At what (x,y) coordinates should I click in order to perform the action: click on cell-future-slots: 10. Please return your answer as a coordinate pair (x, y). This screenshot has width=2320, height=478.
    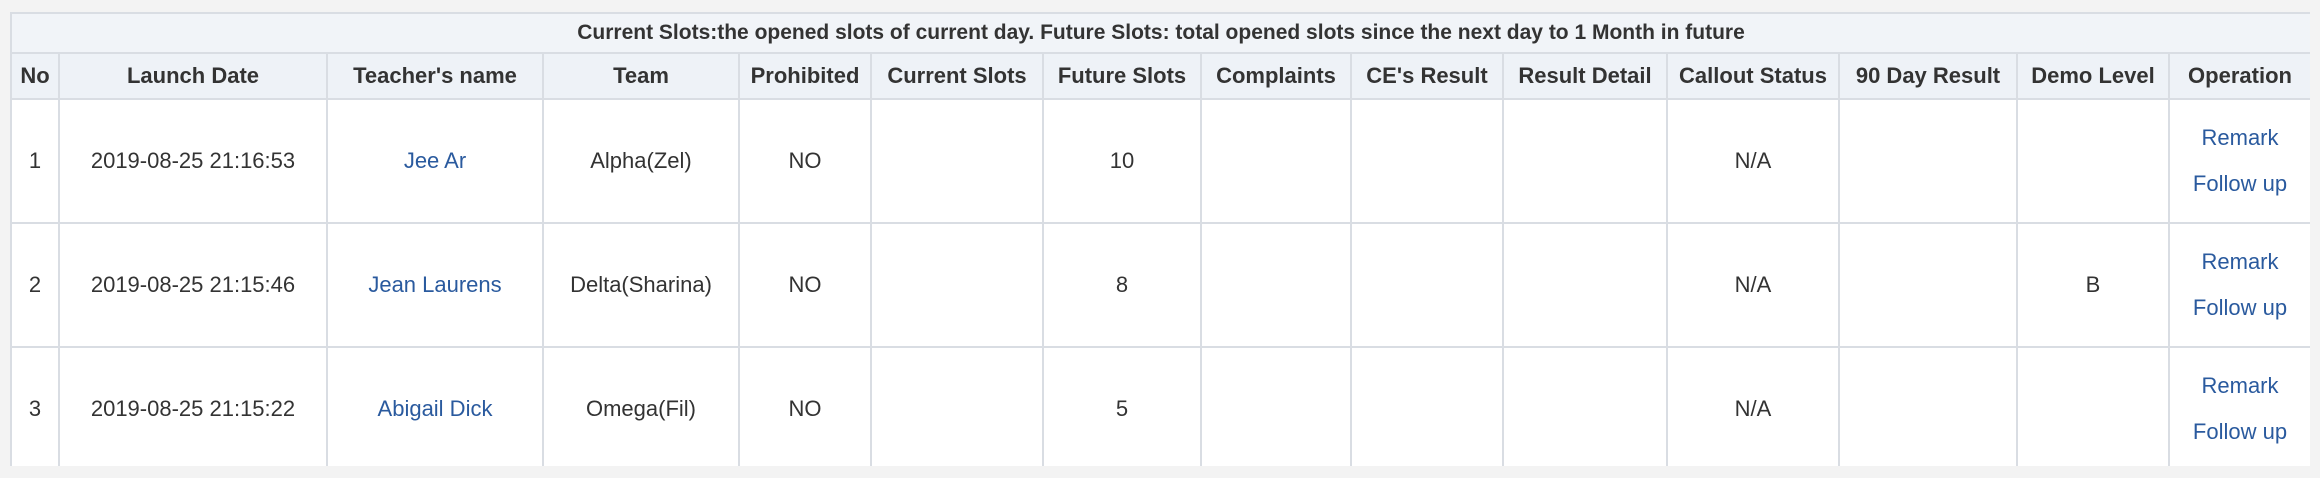
    Looking at the image, I should click on (1122, 161).